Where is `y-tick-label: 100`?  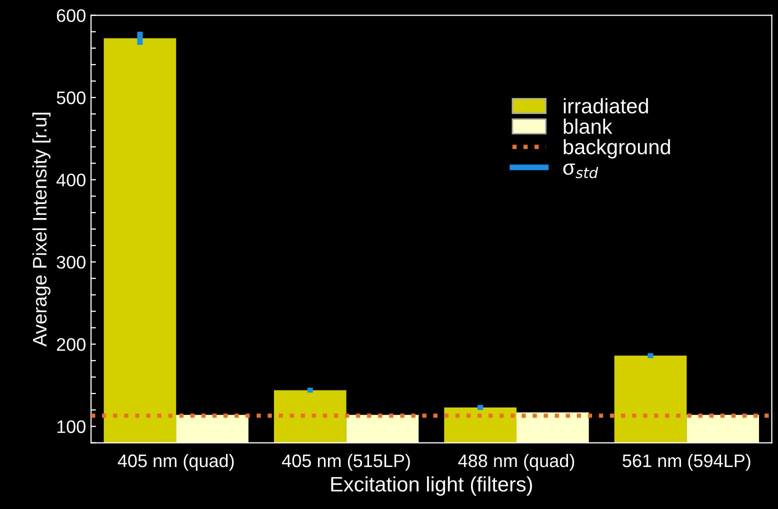
y-tick-label: 100 is located at coordinates (71, 427).